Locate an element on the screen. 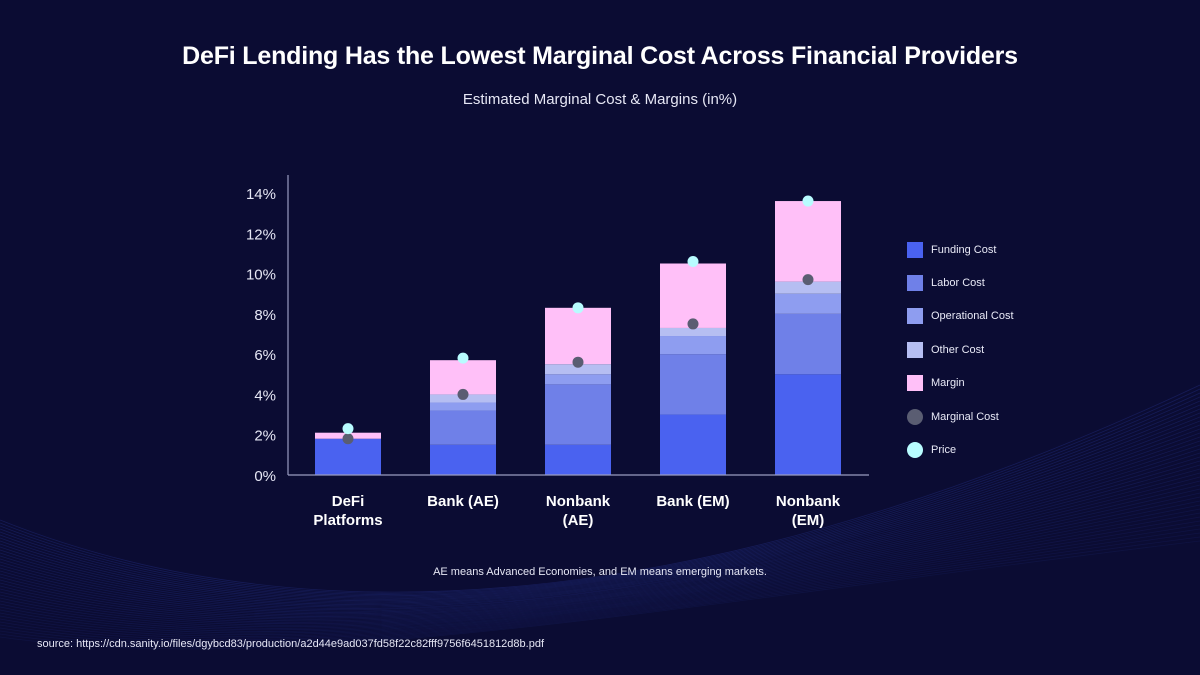 This screenshot has width=1200, height=675. legend-swatch-other is located at coordinates (915, 349).